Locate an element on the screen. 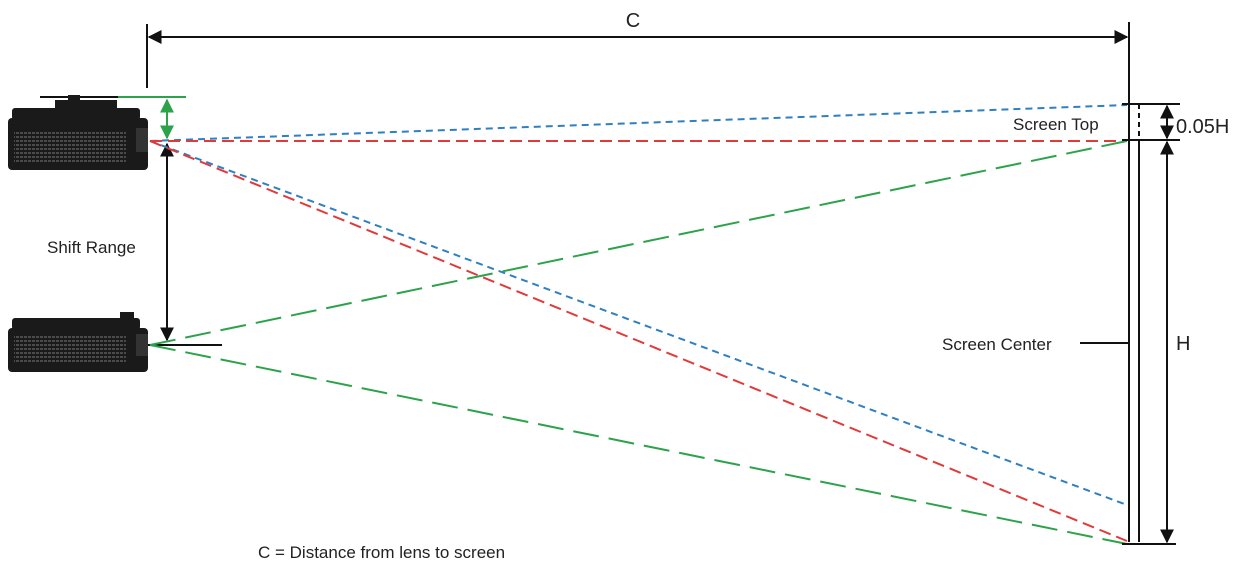  mount-knob is located at coordinates (74, 98).